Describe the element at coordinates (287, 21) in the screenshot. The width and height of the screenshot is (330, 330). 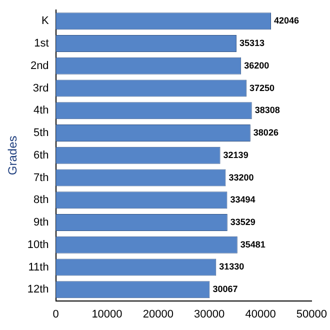
I see `data-label: 42046` at that location.